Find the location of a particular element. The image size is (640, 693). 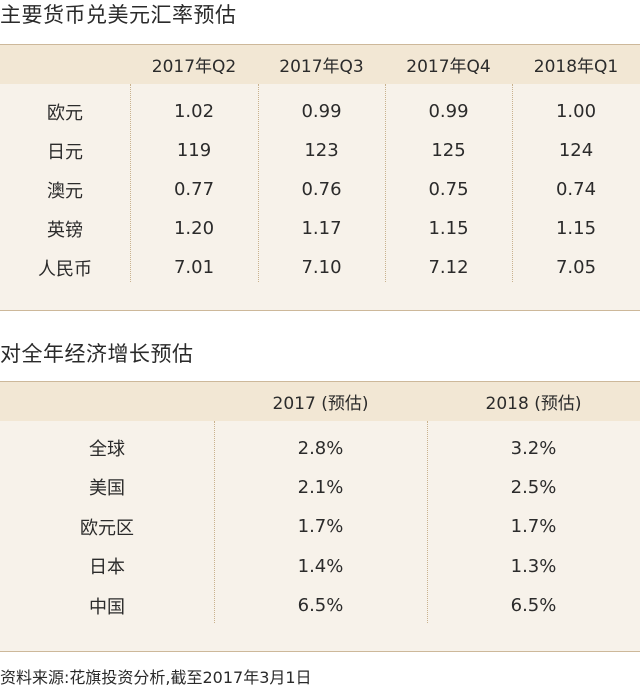

region-label: 欧元区 is located at coordinates (107, 528).